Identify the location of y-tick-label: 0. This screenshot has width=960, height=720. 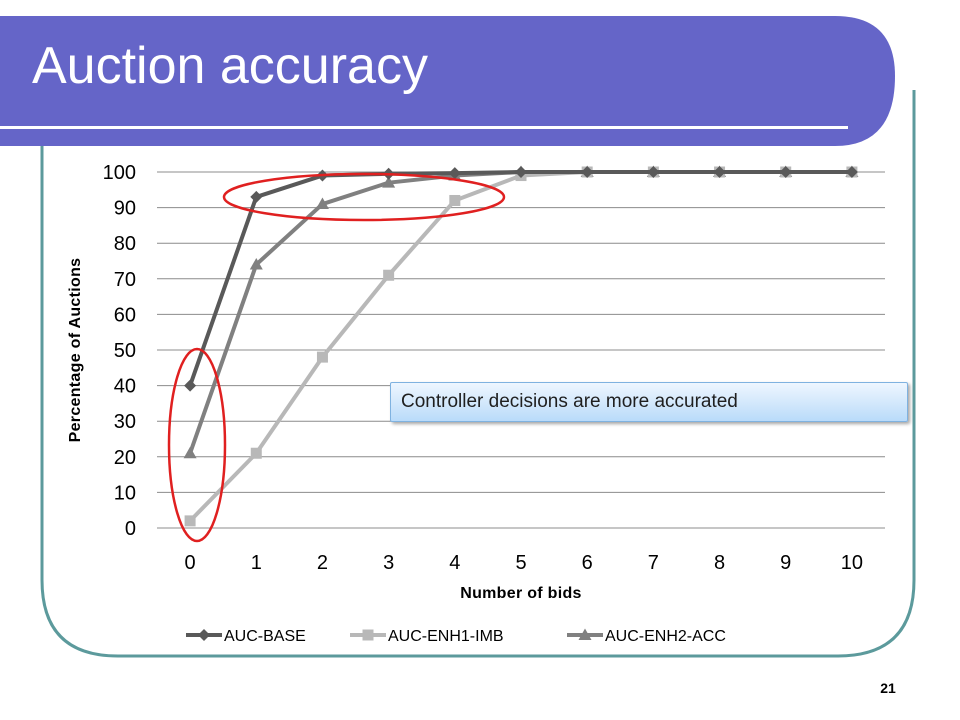
(130, 529).